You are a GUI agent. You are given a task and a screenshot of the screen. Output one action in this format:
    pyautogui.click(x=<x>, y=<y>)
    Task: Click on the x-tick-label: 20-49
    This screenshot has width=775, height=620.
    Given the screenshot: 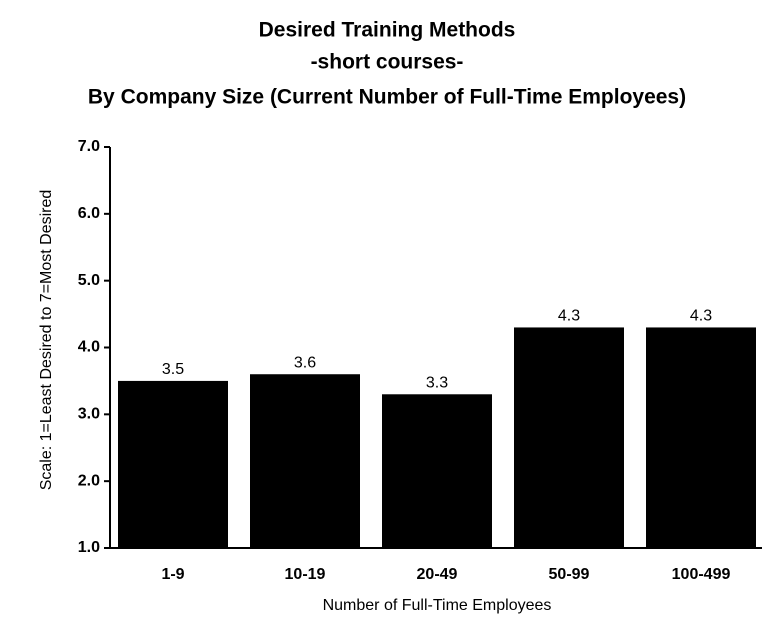 What is the action you would take?
    pyautogui.click(x=437, y=574)
    